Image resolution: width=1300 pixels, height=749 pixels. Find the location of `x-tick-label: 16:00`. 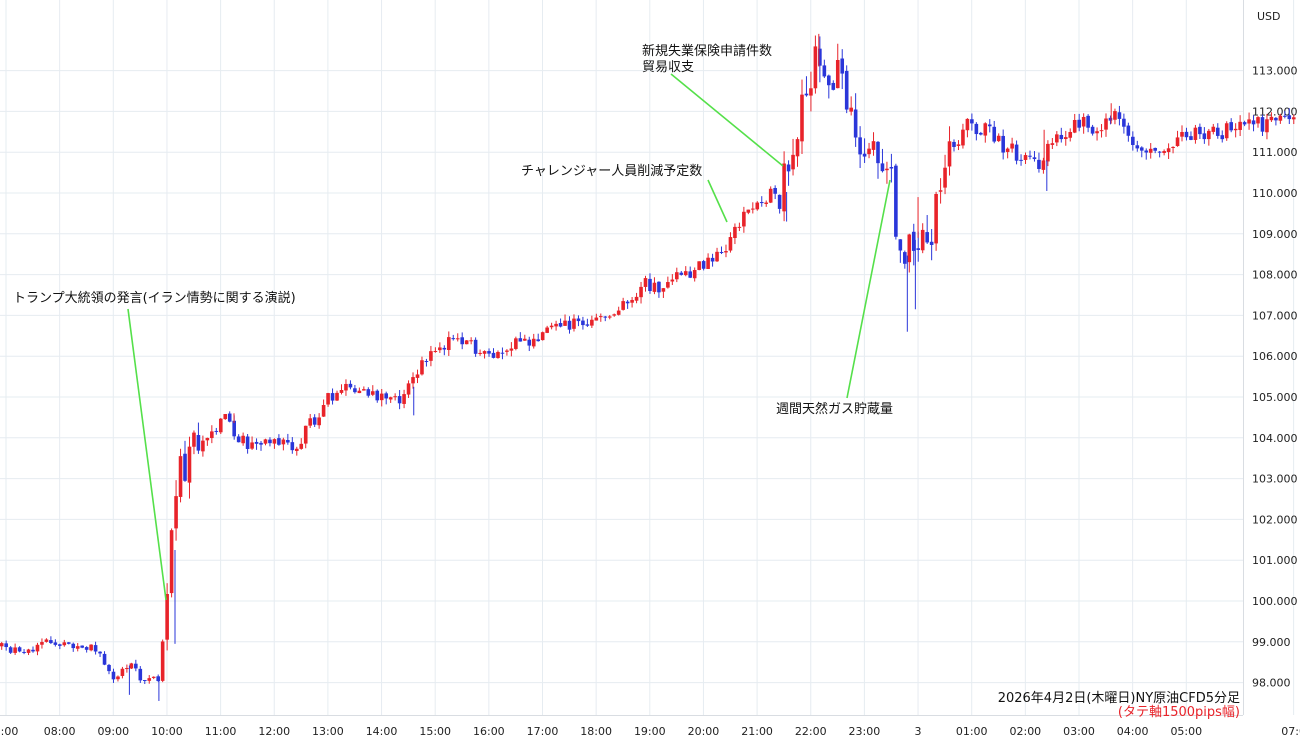

x-tick-label: 16:00 is located at coordinates (489, 731).